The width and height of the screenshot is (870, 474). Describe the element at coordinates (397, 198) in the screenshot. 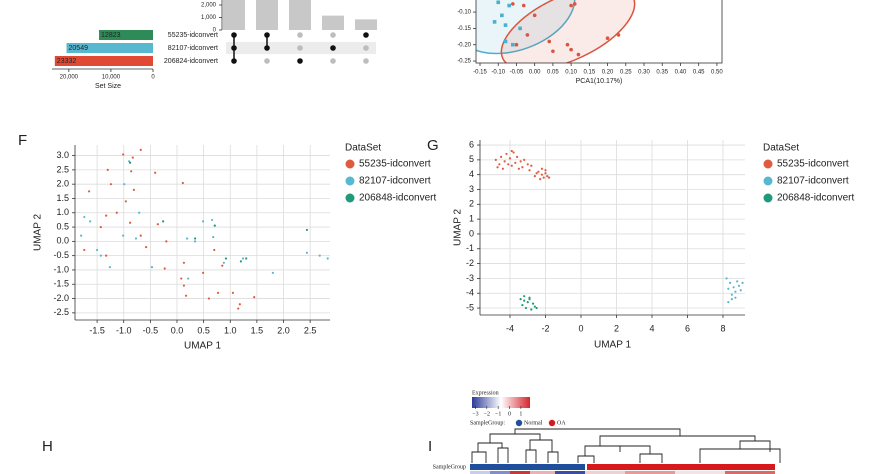

I see `legend-label: 206848-idconvert` at that location.